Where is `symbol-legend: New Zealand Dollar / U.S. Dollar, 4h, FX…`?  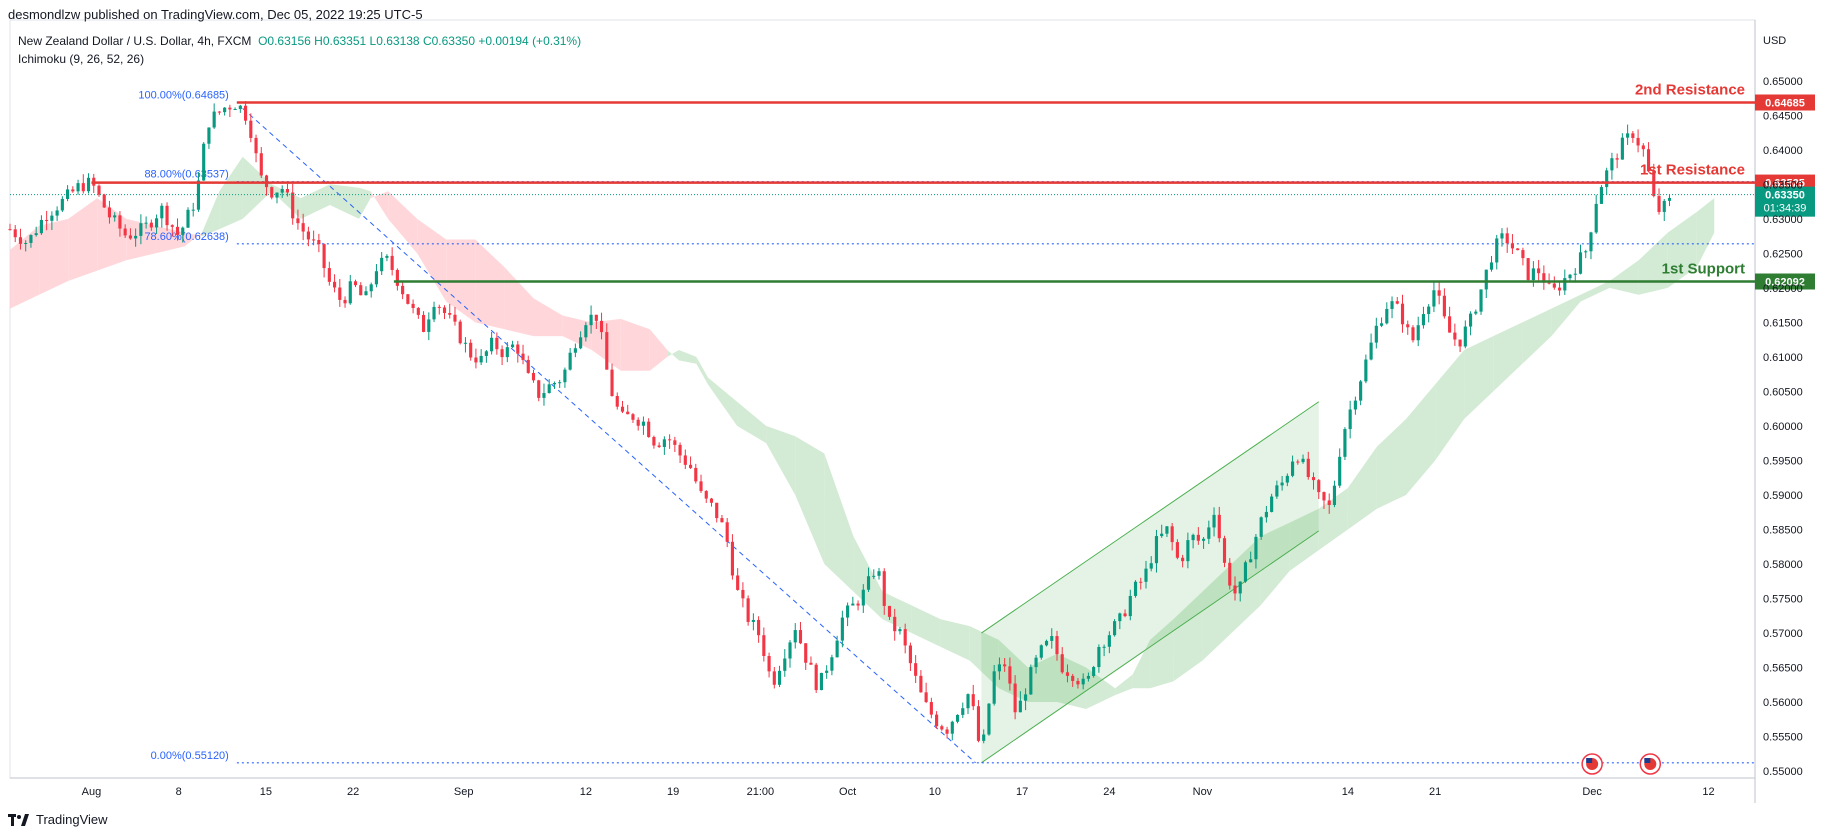
symbol-legend: New Zealand Dollar / U.S. Dollar, 4h, FX… is located at coordinates (299, 41).